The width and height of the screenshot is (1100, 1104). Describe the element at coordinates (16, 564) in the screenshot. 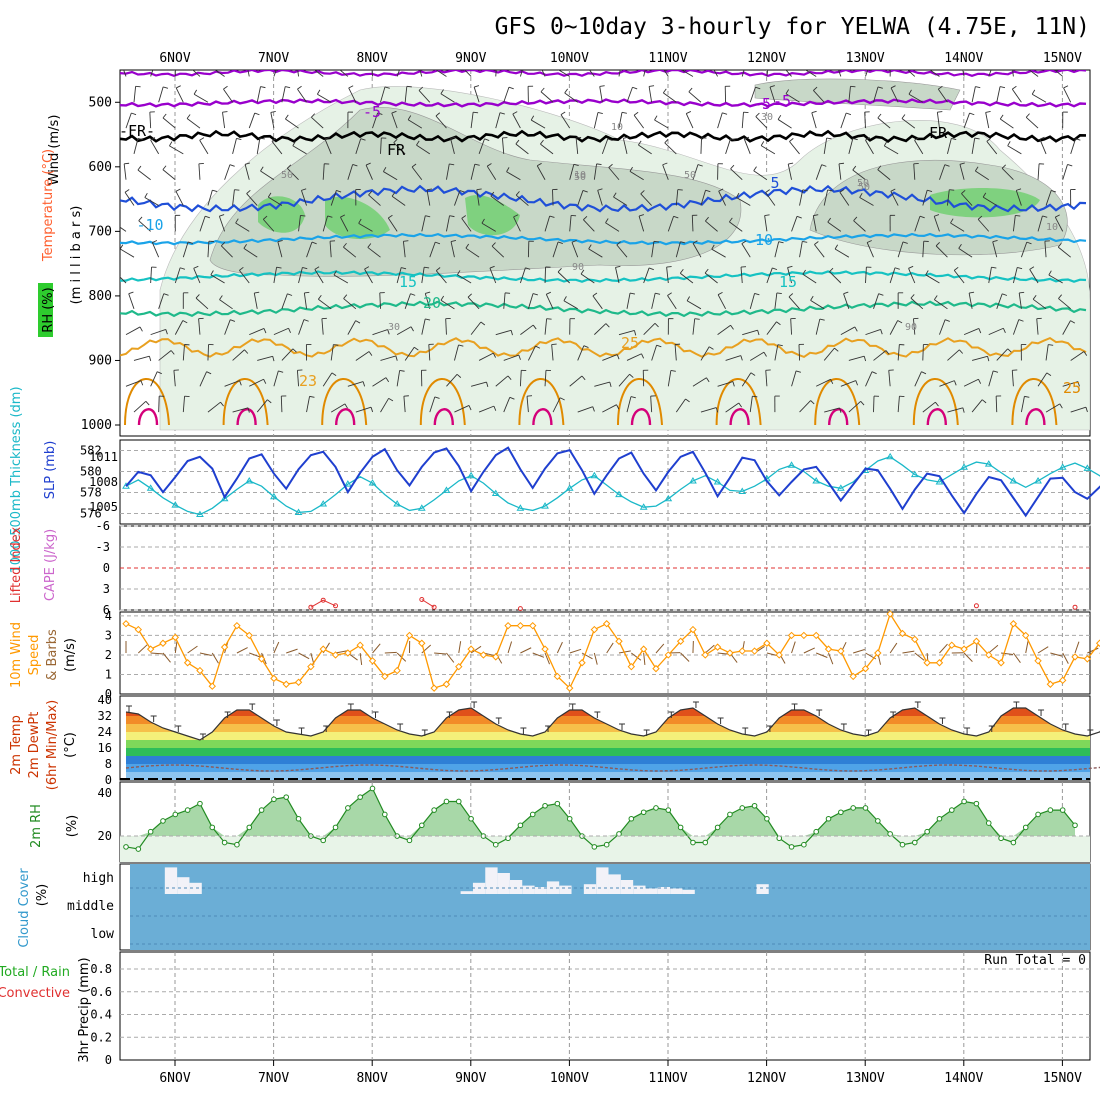

I see `ylabel-lifted-index: Lifted Index` at that location.